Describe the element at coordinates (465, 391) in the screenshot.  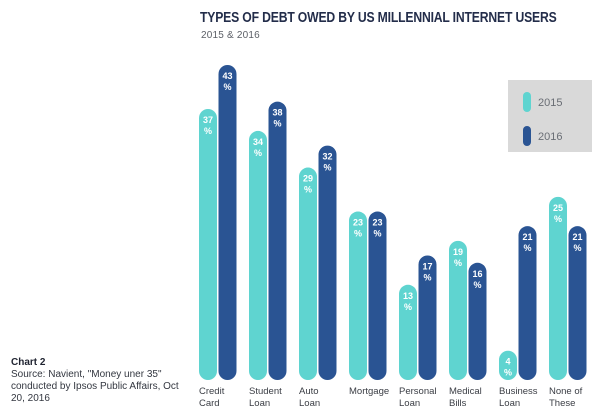
I see `category-label: Medical` at that location.